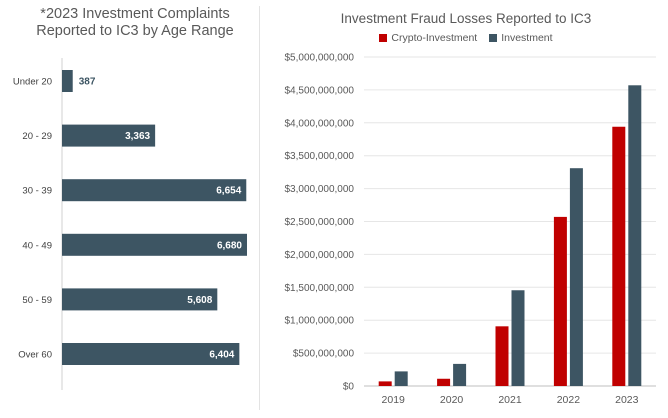 The height and width of the screenshot is (418, 668). I want to click on y-tick-label: $2,000,000,000, so click(319, 255).